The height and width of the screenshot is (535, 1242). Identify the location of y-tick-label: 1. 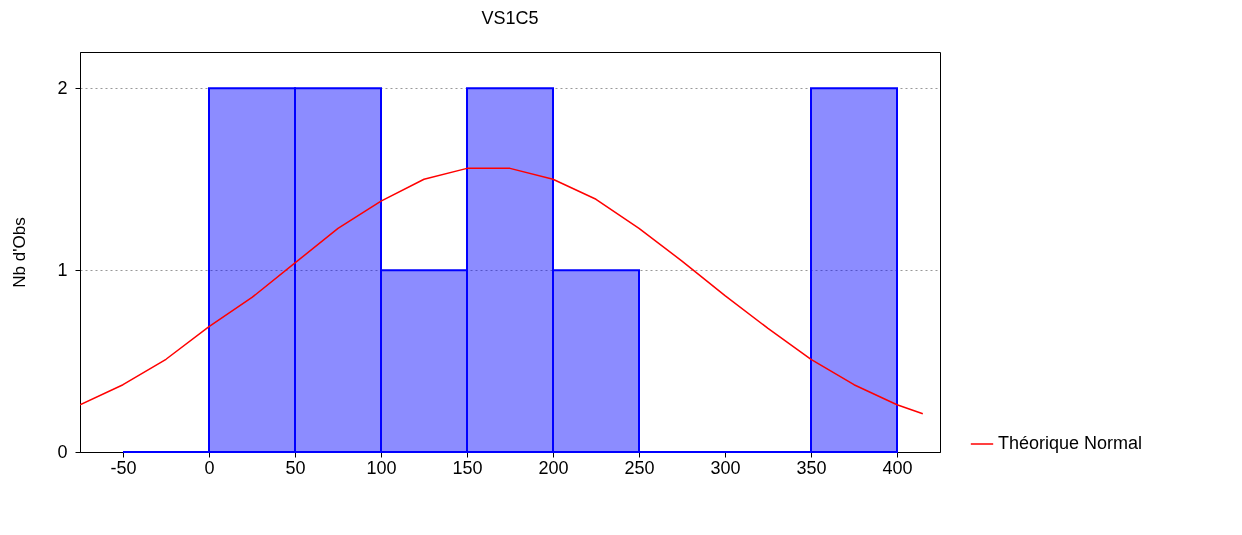
(62, 269).